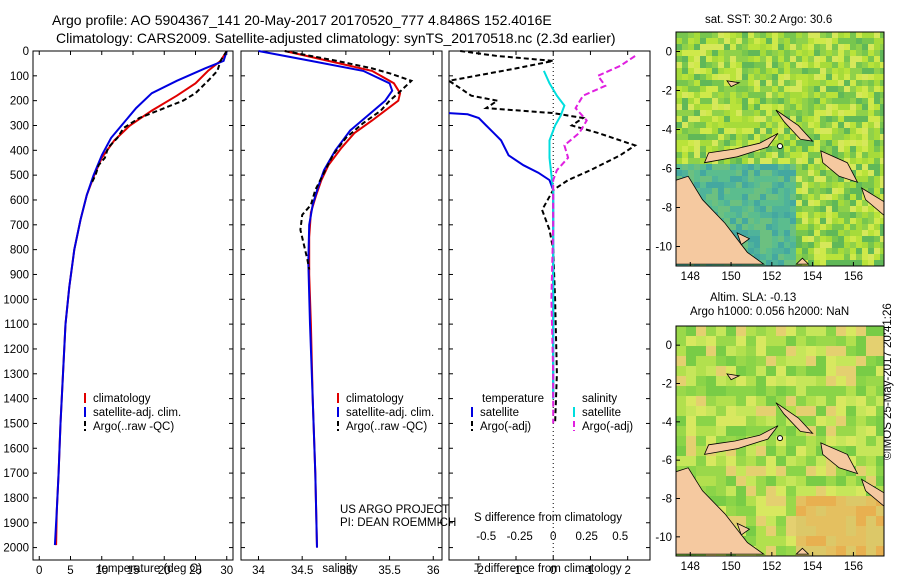  Describe the element at coordinates (16, 400) in the screenshot. I see `depth-tick-label: 1400` at that location.